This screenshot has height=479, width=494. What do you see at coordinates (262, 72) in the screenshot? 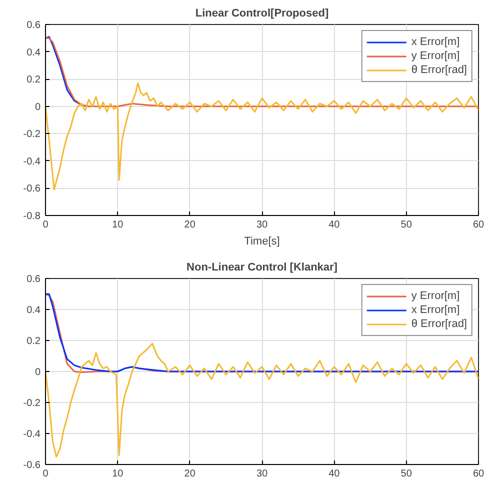
I see `line-series` at bounding box center [262, 72].